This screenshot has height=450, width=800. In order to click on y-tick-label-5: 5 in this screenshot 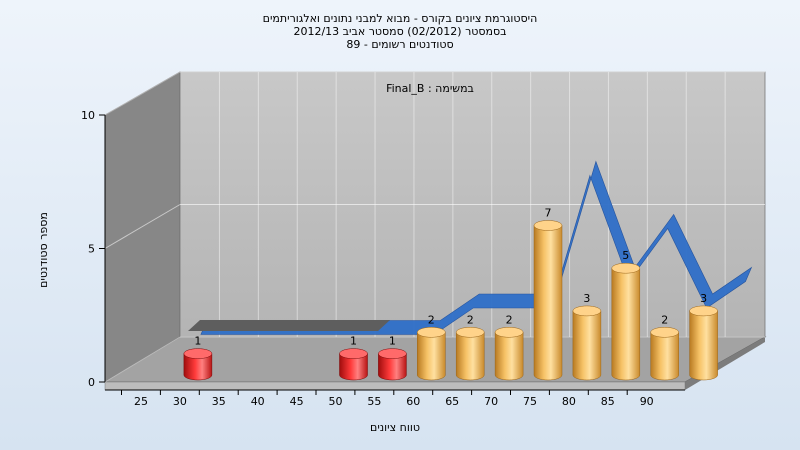, I will do `click(91, 249)`.